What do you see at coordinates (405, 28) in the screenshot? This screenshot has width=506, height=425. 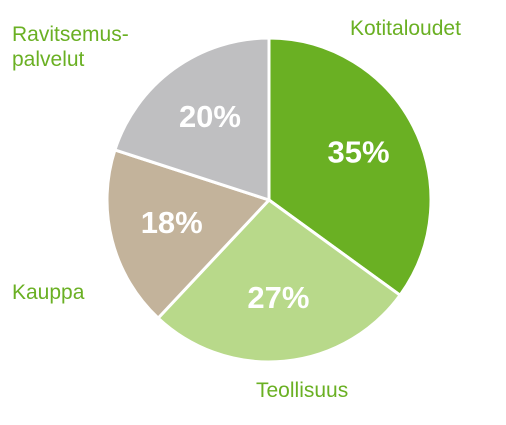 I see `category-label: Kotitaloudet` at bounding box center [405, 28].